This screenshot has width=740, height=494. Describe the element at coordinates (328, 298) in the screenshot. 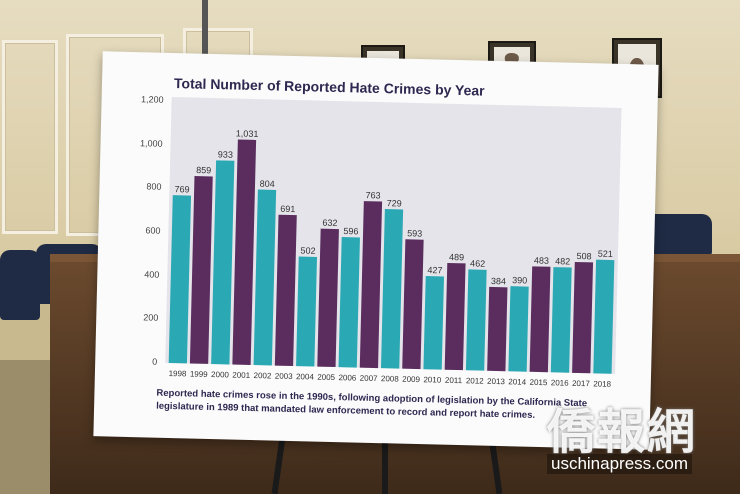

I see `bar-2005` at that location.